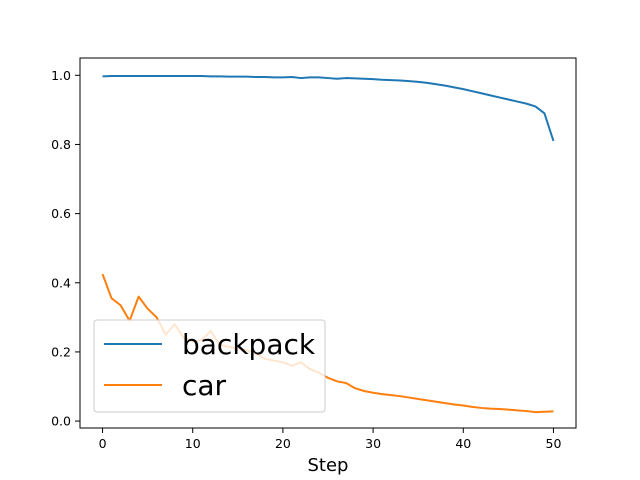 The height and width of the screenshot is (480, 640). What do you see at coordinates (209, 366) in the screenshot?
I see `legend: backpack car` at bounding box center [209, 366].